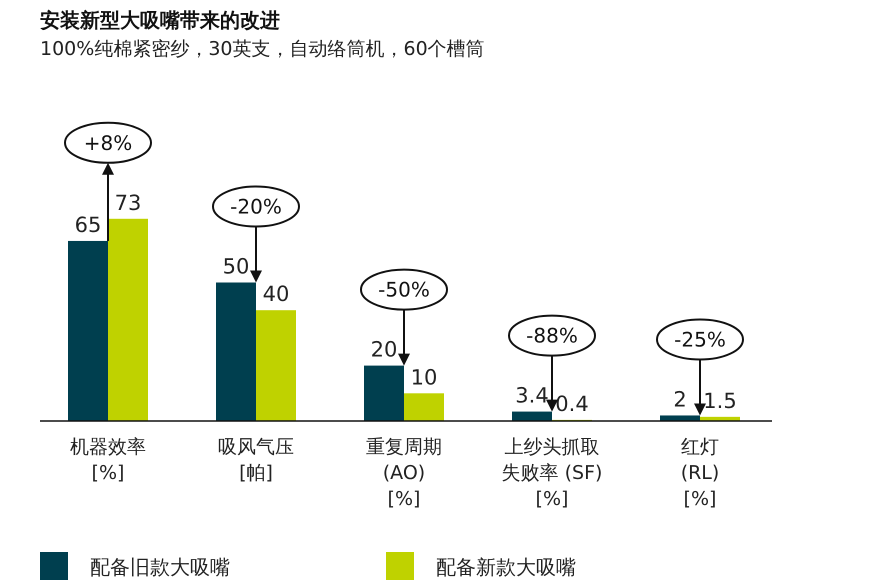  Describe the element at coordinates (700, 473) in the screenshot. I see `x-tick-label: 红灯 (RL) [%]` at that location.